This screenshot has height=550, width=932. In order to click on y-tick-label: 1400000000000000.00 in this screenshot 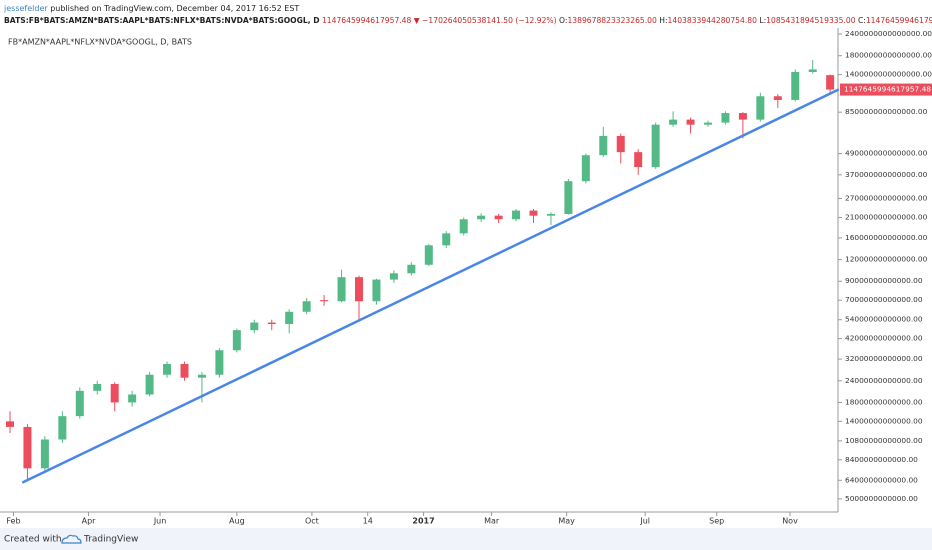, I will do `click(888, 74)`.